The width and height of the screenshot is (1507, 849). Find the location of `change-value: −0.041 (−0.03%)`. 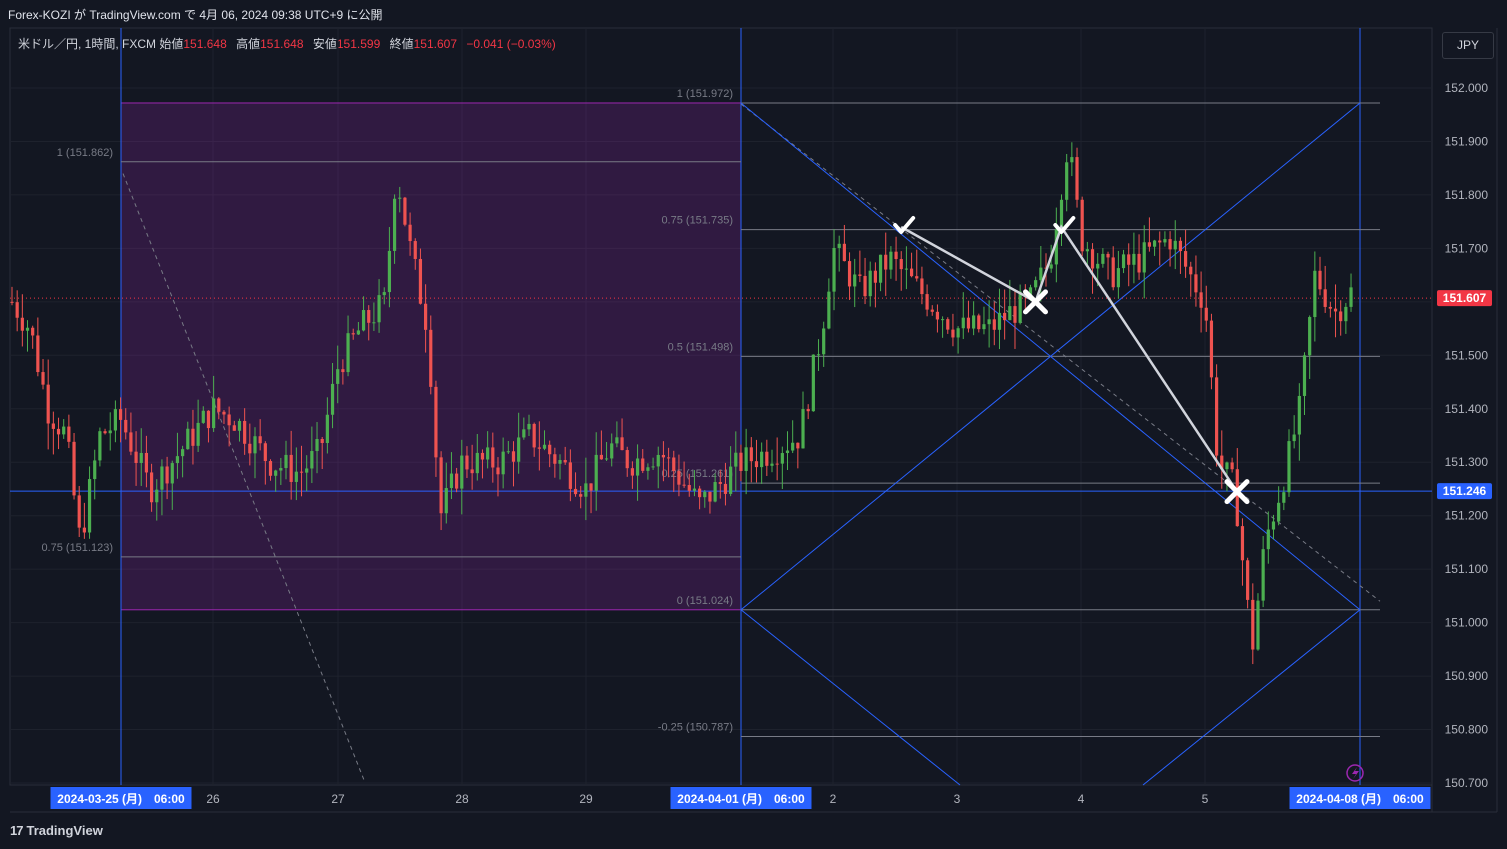

change-value: −0.041 (−0.03%) is located at coordinates (511, 44).